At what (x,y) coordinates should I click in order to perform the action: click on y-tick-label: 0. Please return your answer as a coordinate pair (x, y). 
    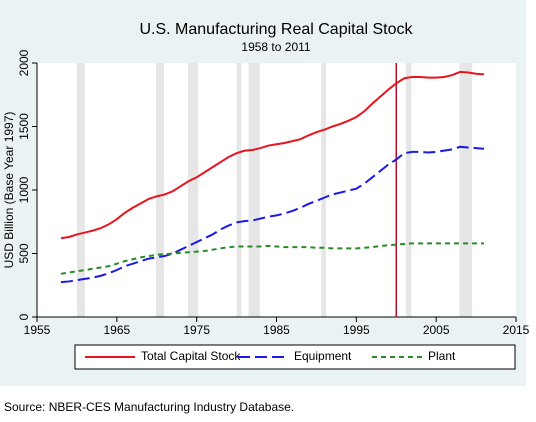
    Looking at the image, I should click on (24, 316).